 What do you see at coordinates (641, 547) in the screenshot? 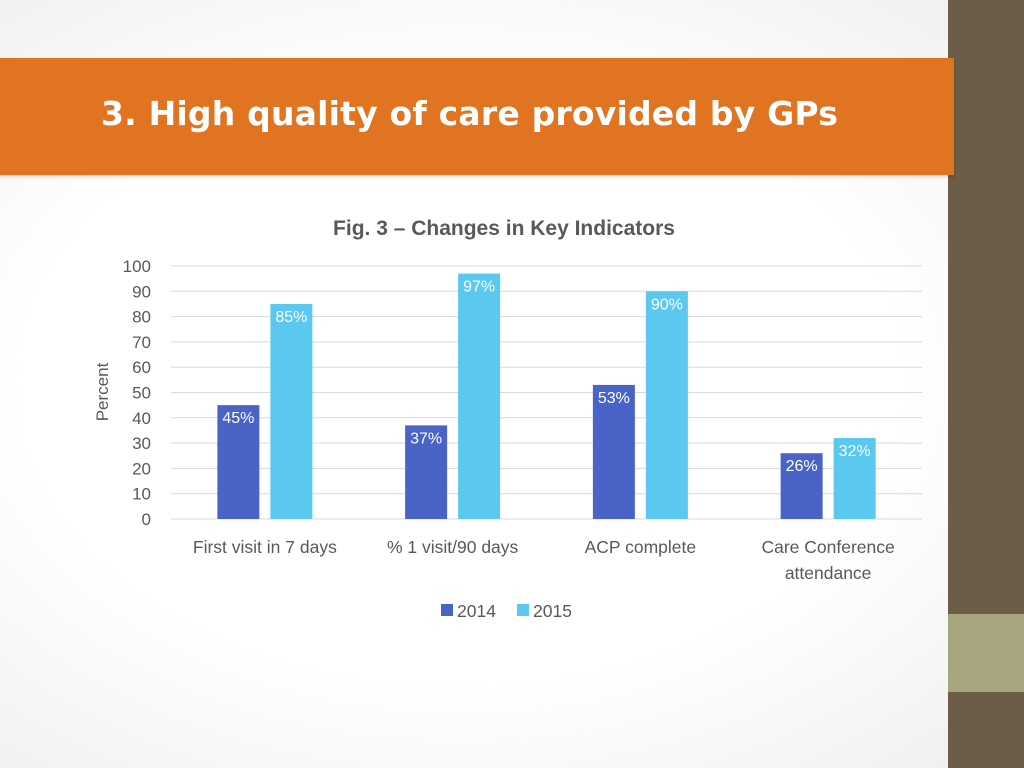
I see `x-category-label: ACP complete` at bounding box center [641, 547].